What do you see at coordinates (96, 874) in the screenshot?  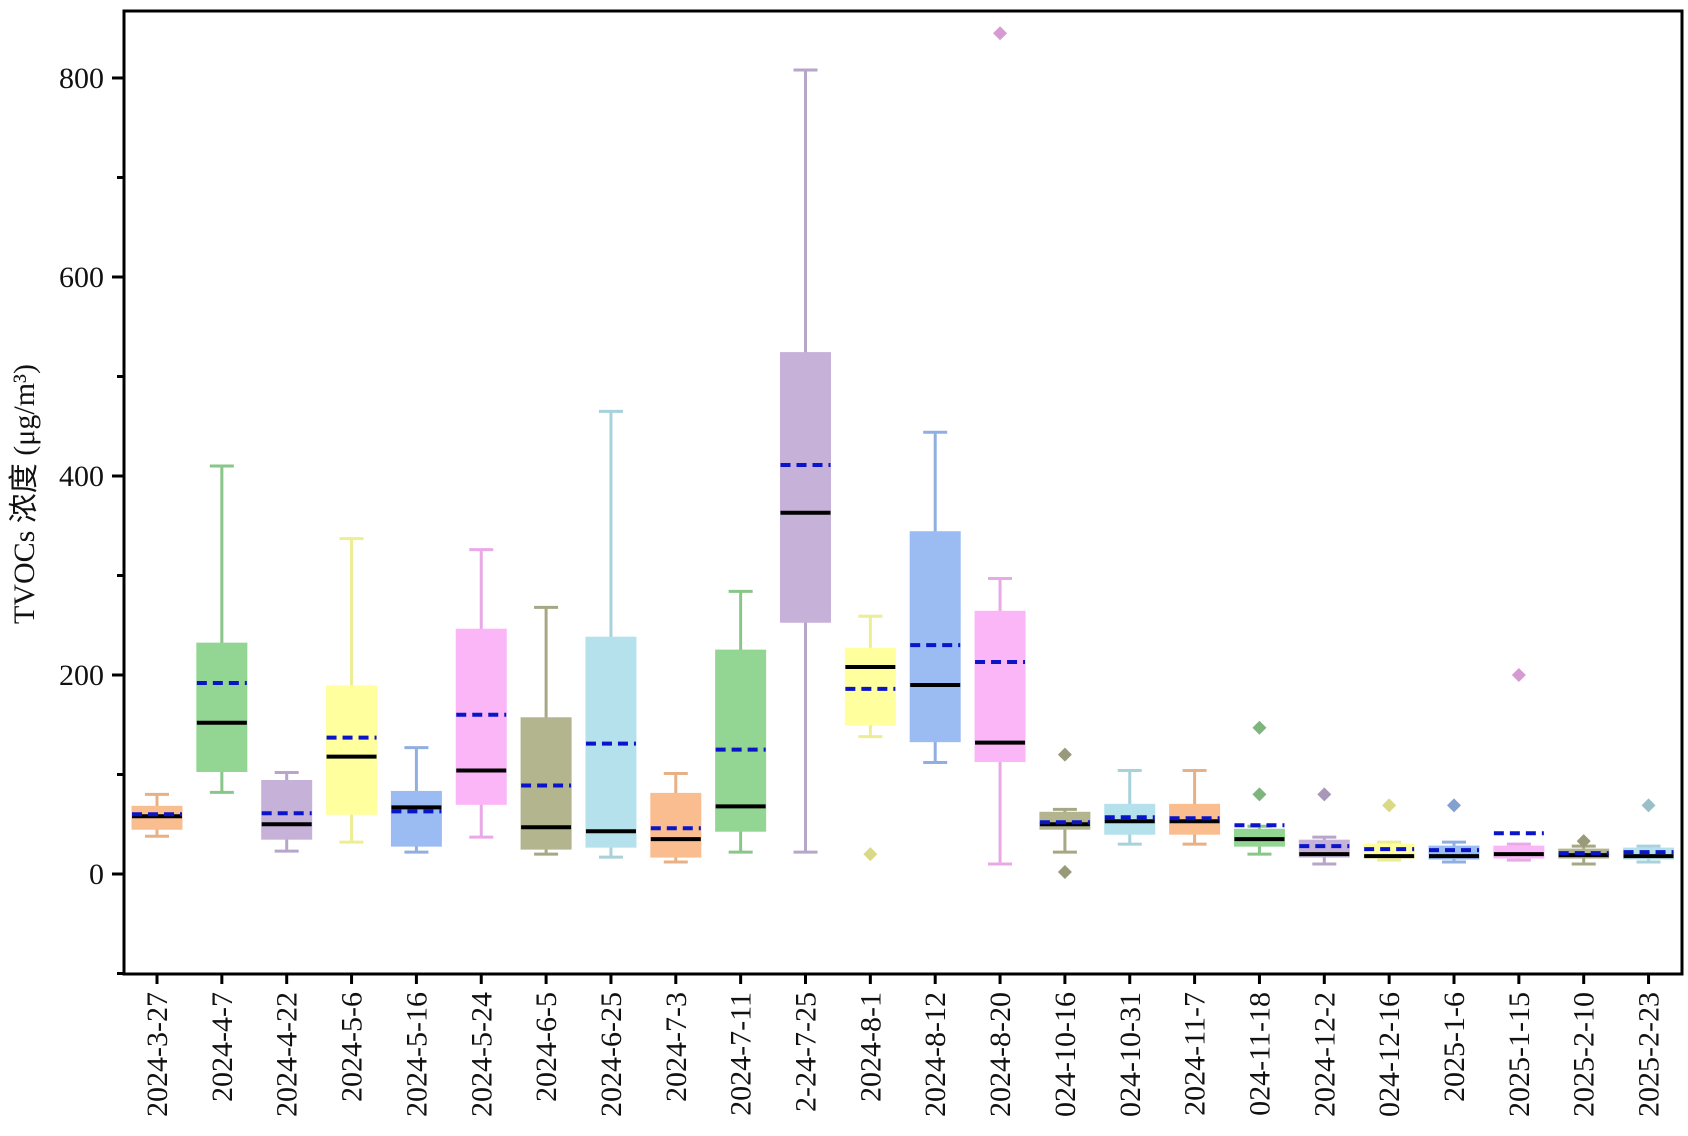 I see `y-tick-label: 0` at bounding box center [96, 874].